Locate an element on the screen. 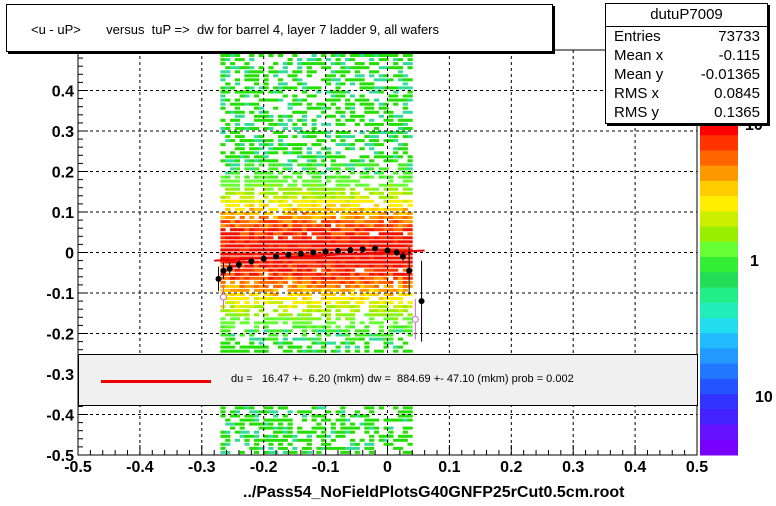 The image size is (776, 506). x-tick-label: -0.1 is located at coordinates (326, 467).